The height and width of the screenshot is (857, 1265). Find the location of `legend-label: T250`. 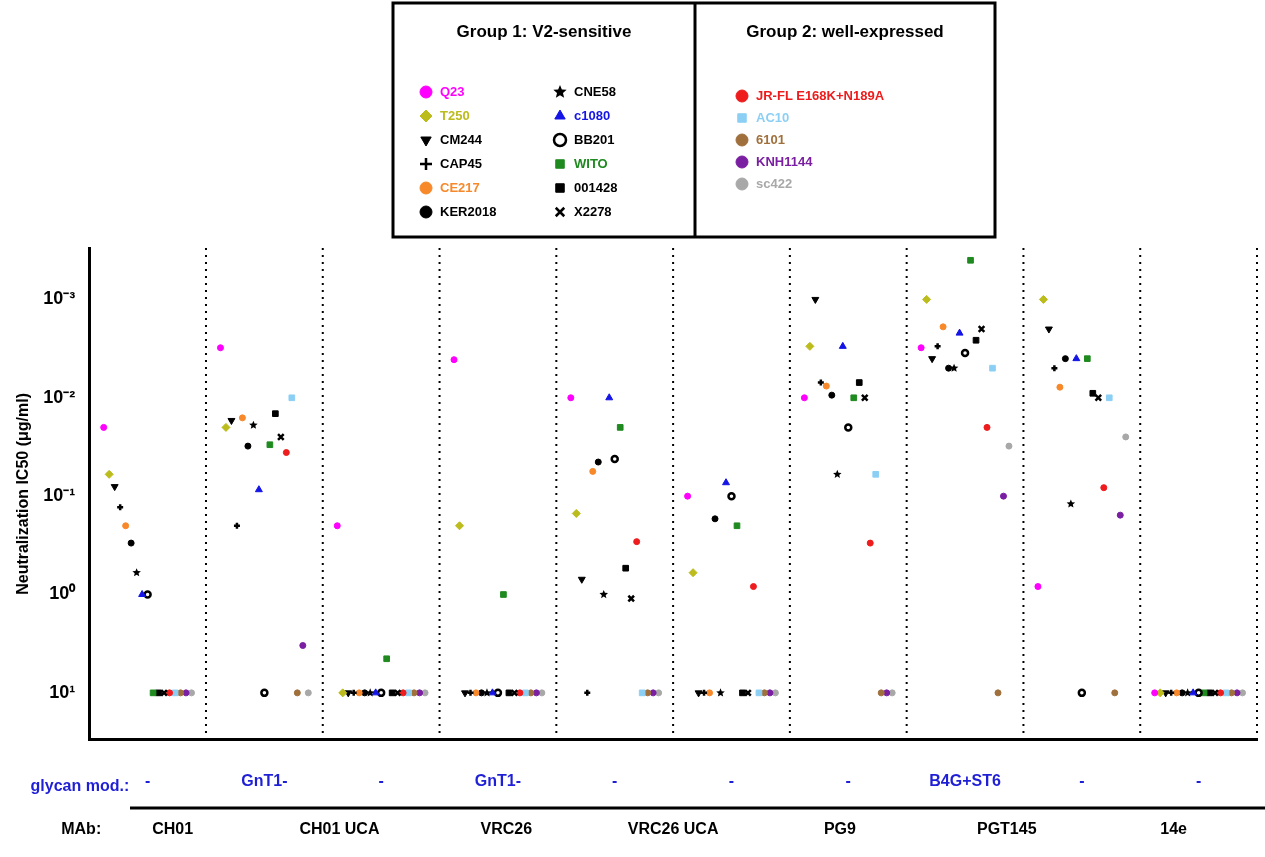

legend-label: T250 is located at coordinates (455, 115).